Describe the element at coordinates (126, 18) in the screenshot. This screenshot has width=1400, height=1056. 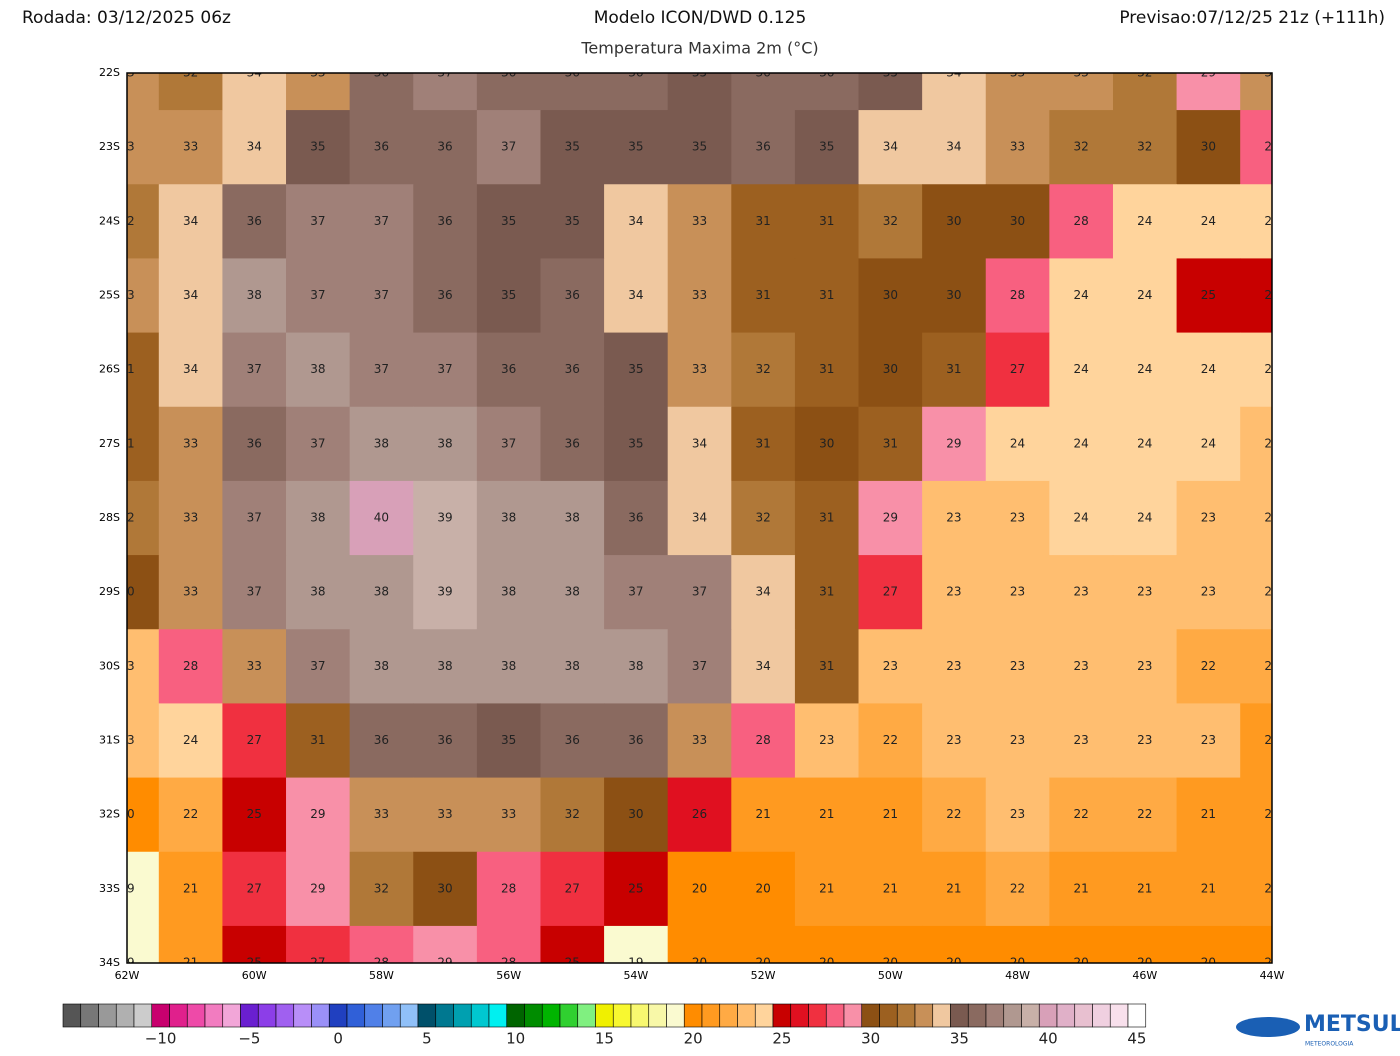
I see `run-label: Rodada: 03/12/2025 06z` at that location.